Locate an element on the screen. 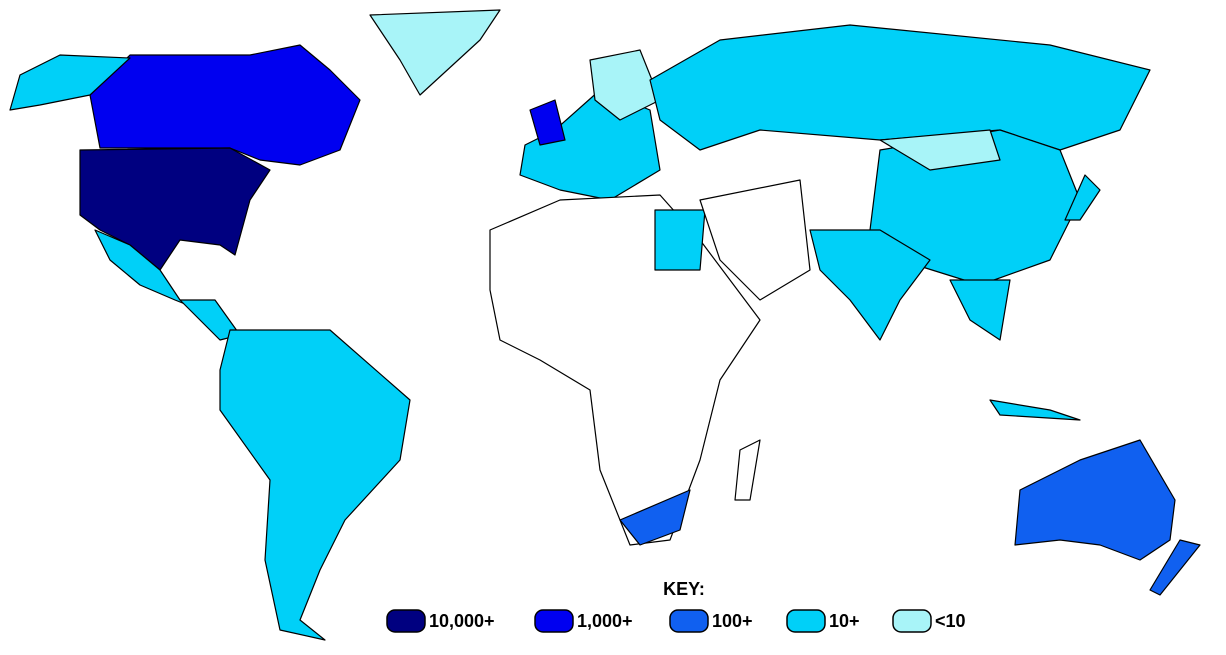 The width and height of the screenshot is (1226, 655). usa is located at coordinates (175, 209).